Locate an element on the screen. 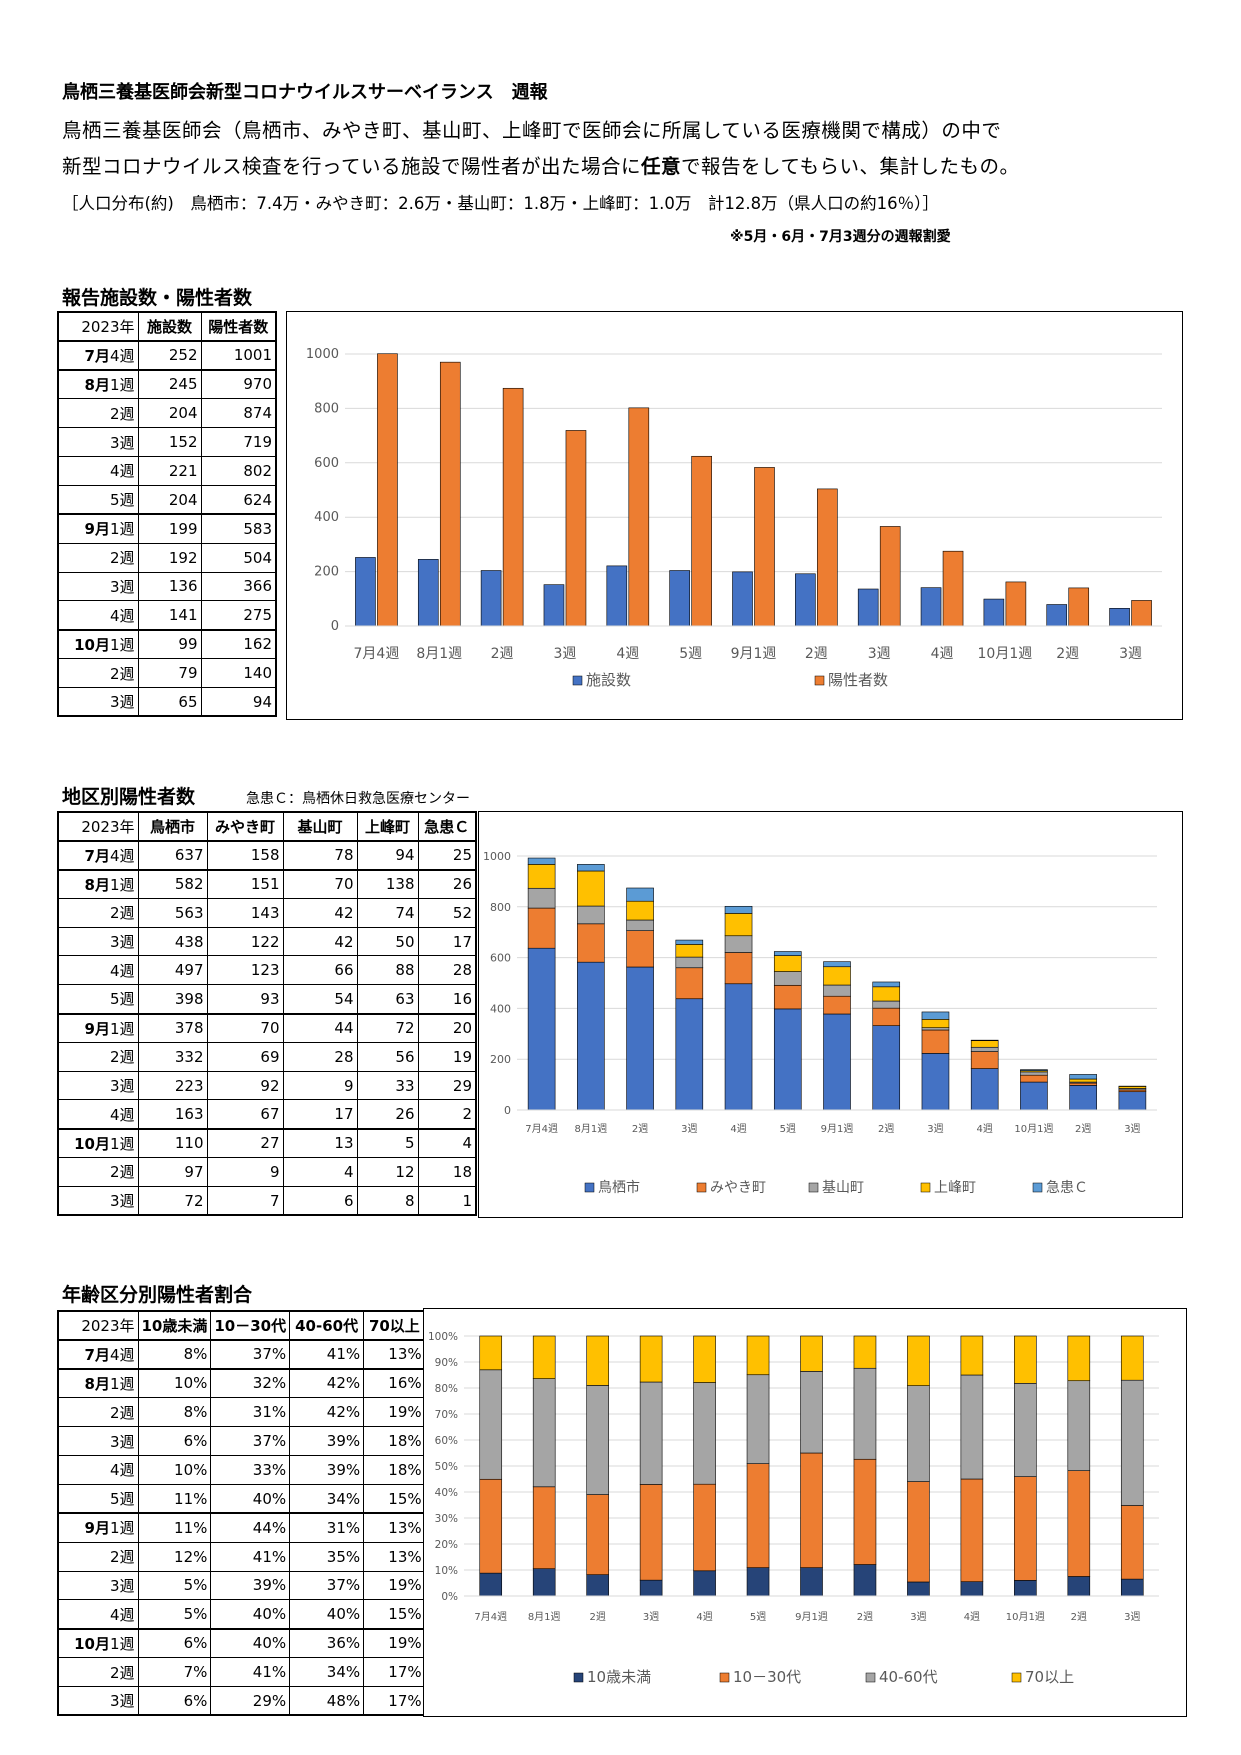  table-header-cell: 施設数 is located at coordinates (169, 326).